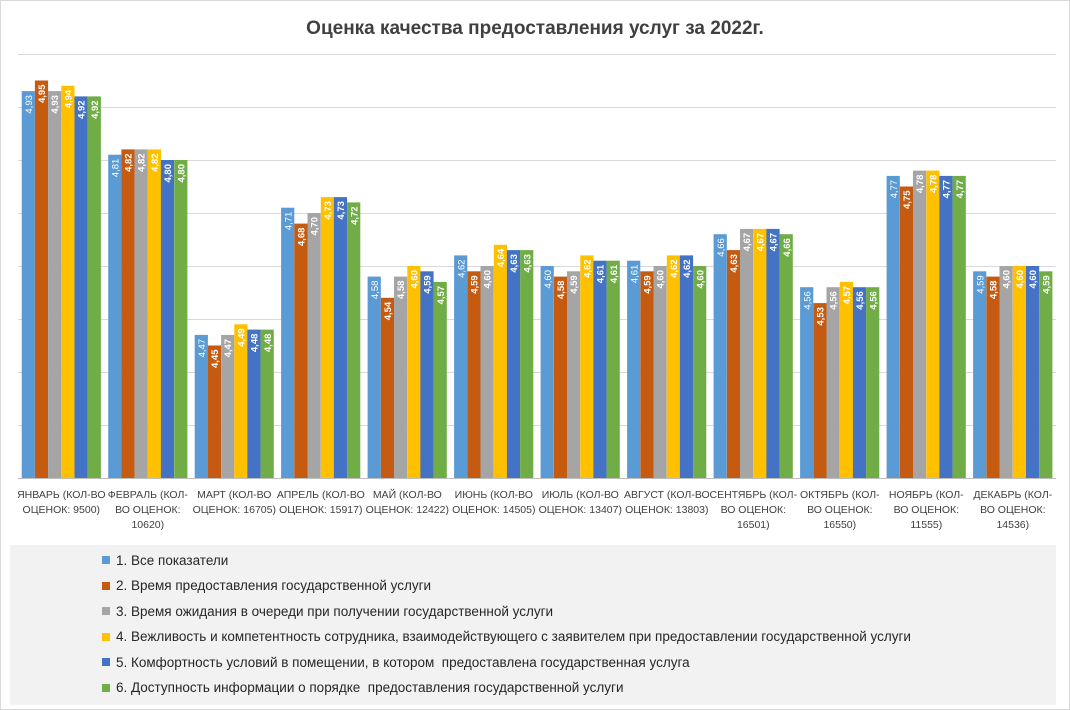 The image size is (1070, 710). What do you see at coordinates (82, 109) in the screenshot?
I see `data-label: 4,92` at bounding box center [82, 109].